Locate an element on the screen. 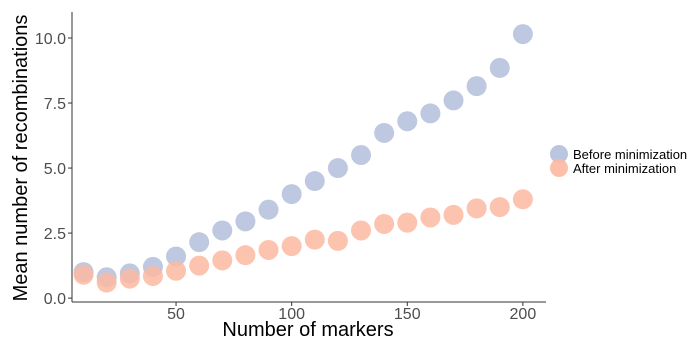 Image resolution: width=695 pixels, height=338 pixels. y-tick-label: 5.0 is located at coordinates (55, 169).